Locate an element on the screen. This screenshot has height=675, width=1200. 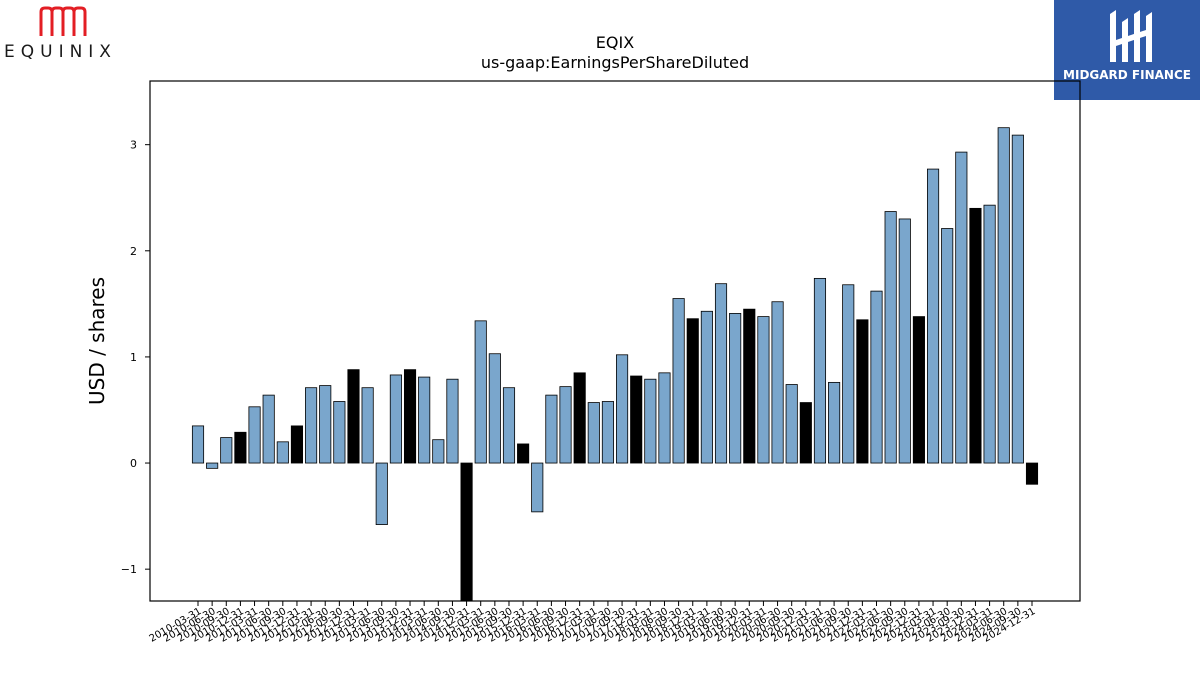
equinix-wordmark: EQUINIX is located at coordinates (60, 52).